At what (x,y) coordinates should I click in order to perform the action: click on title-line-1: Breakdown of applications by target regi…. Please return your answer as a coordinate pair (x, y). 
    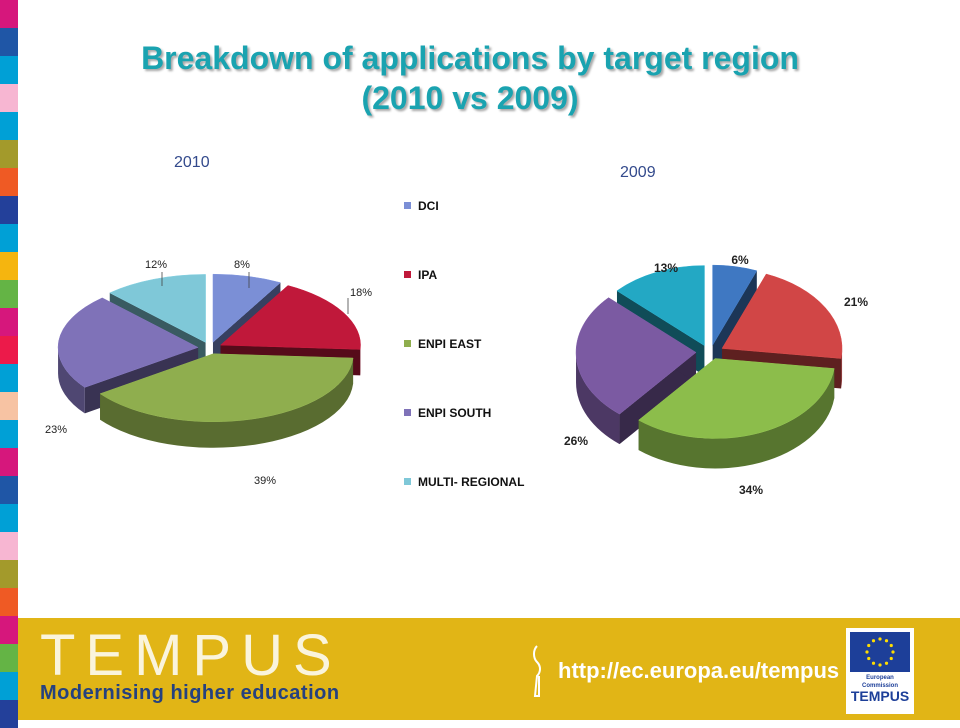
    Looking at the image, I should click on (470, 58).